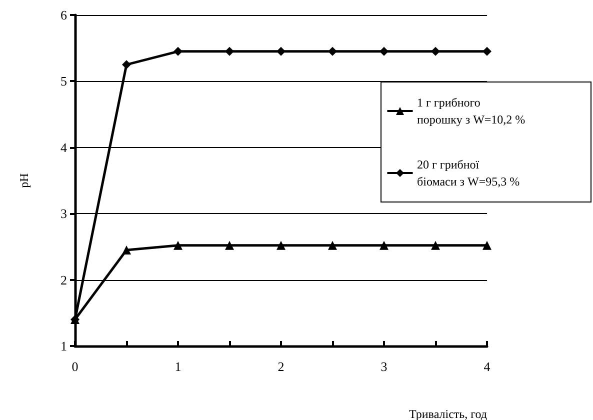 This screenshot has width=593, height=420. Describe the element at coordinates (468, 173) in the screenshot. I see `legend-label: 20 г грибної біомаси з W=95,3 %` at that location.